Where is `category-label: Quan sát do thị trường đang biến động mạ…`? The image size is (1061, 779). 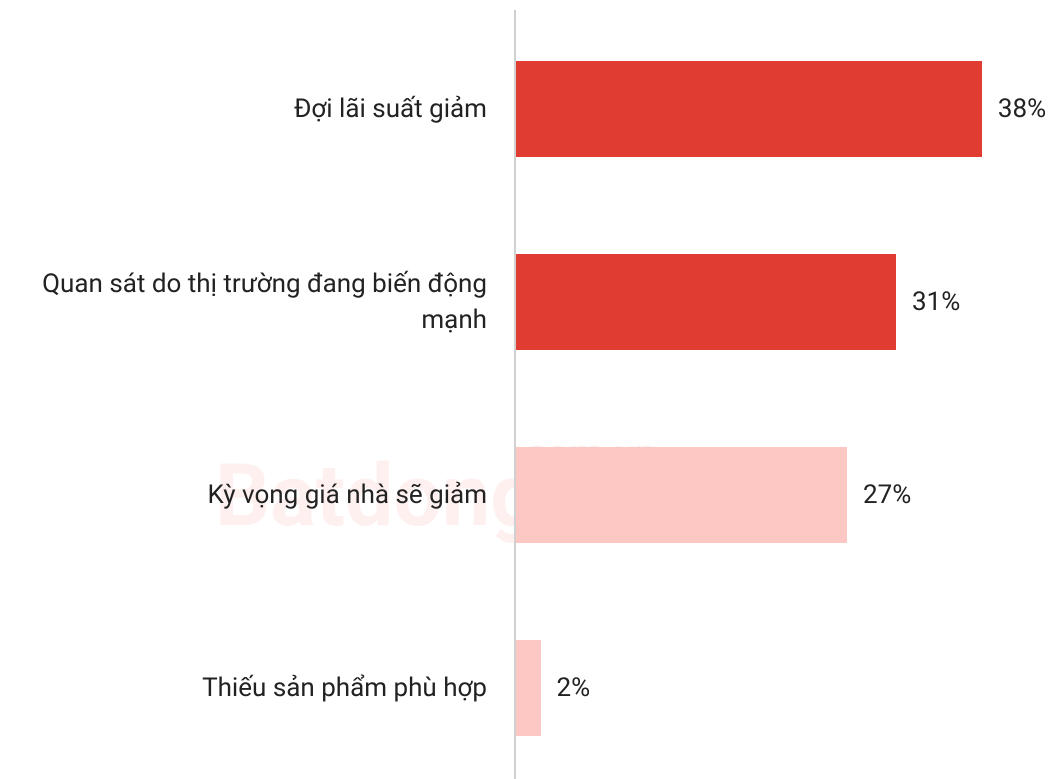
category-label: Quan sát do thị trường đang biến động mạ… is located at coordinates (264, 301).